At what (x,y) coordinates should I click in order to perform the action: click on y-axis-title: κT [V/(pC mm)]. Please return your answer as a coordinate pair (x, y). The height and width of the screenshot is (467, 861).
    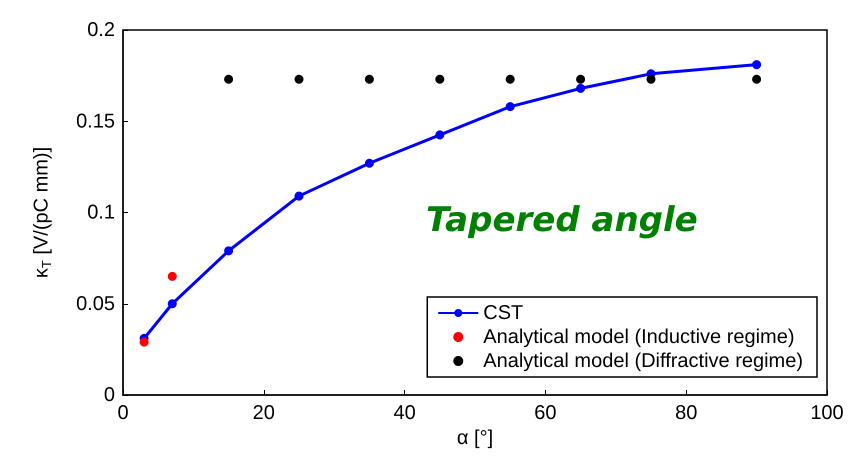
    Looking at the image, I should click on (42, 212).